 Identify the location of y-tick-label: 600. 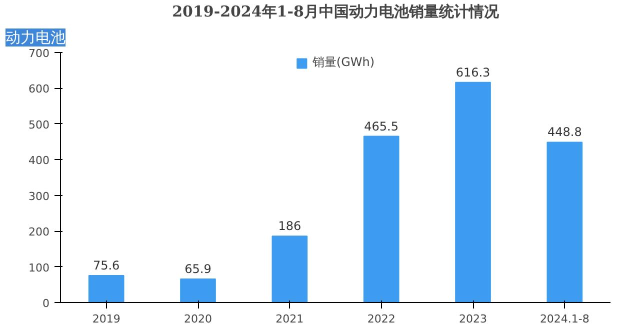
(39, 89).